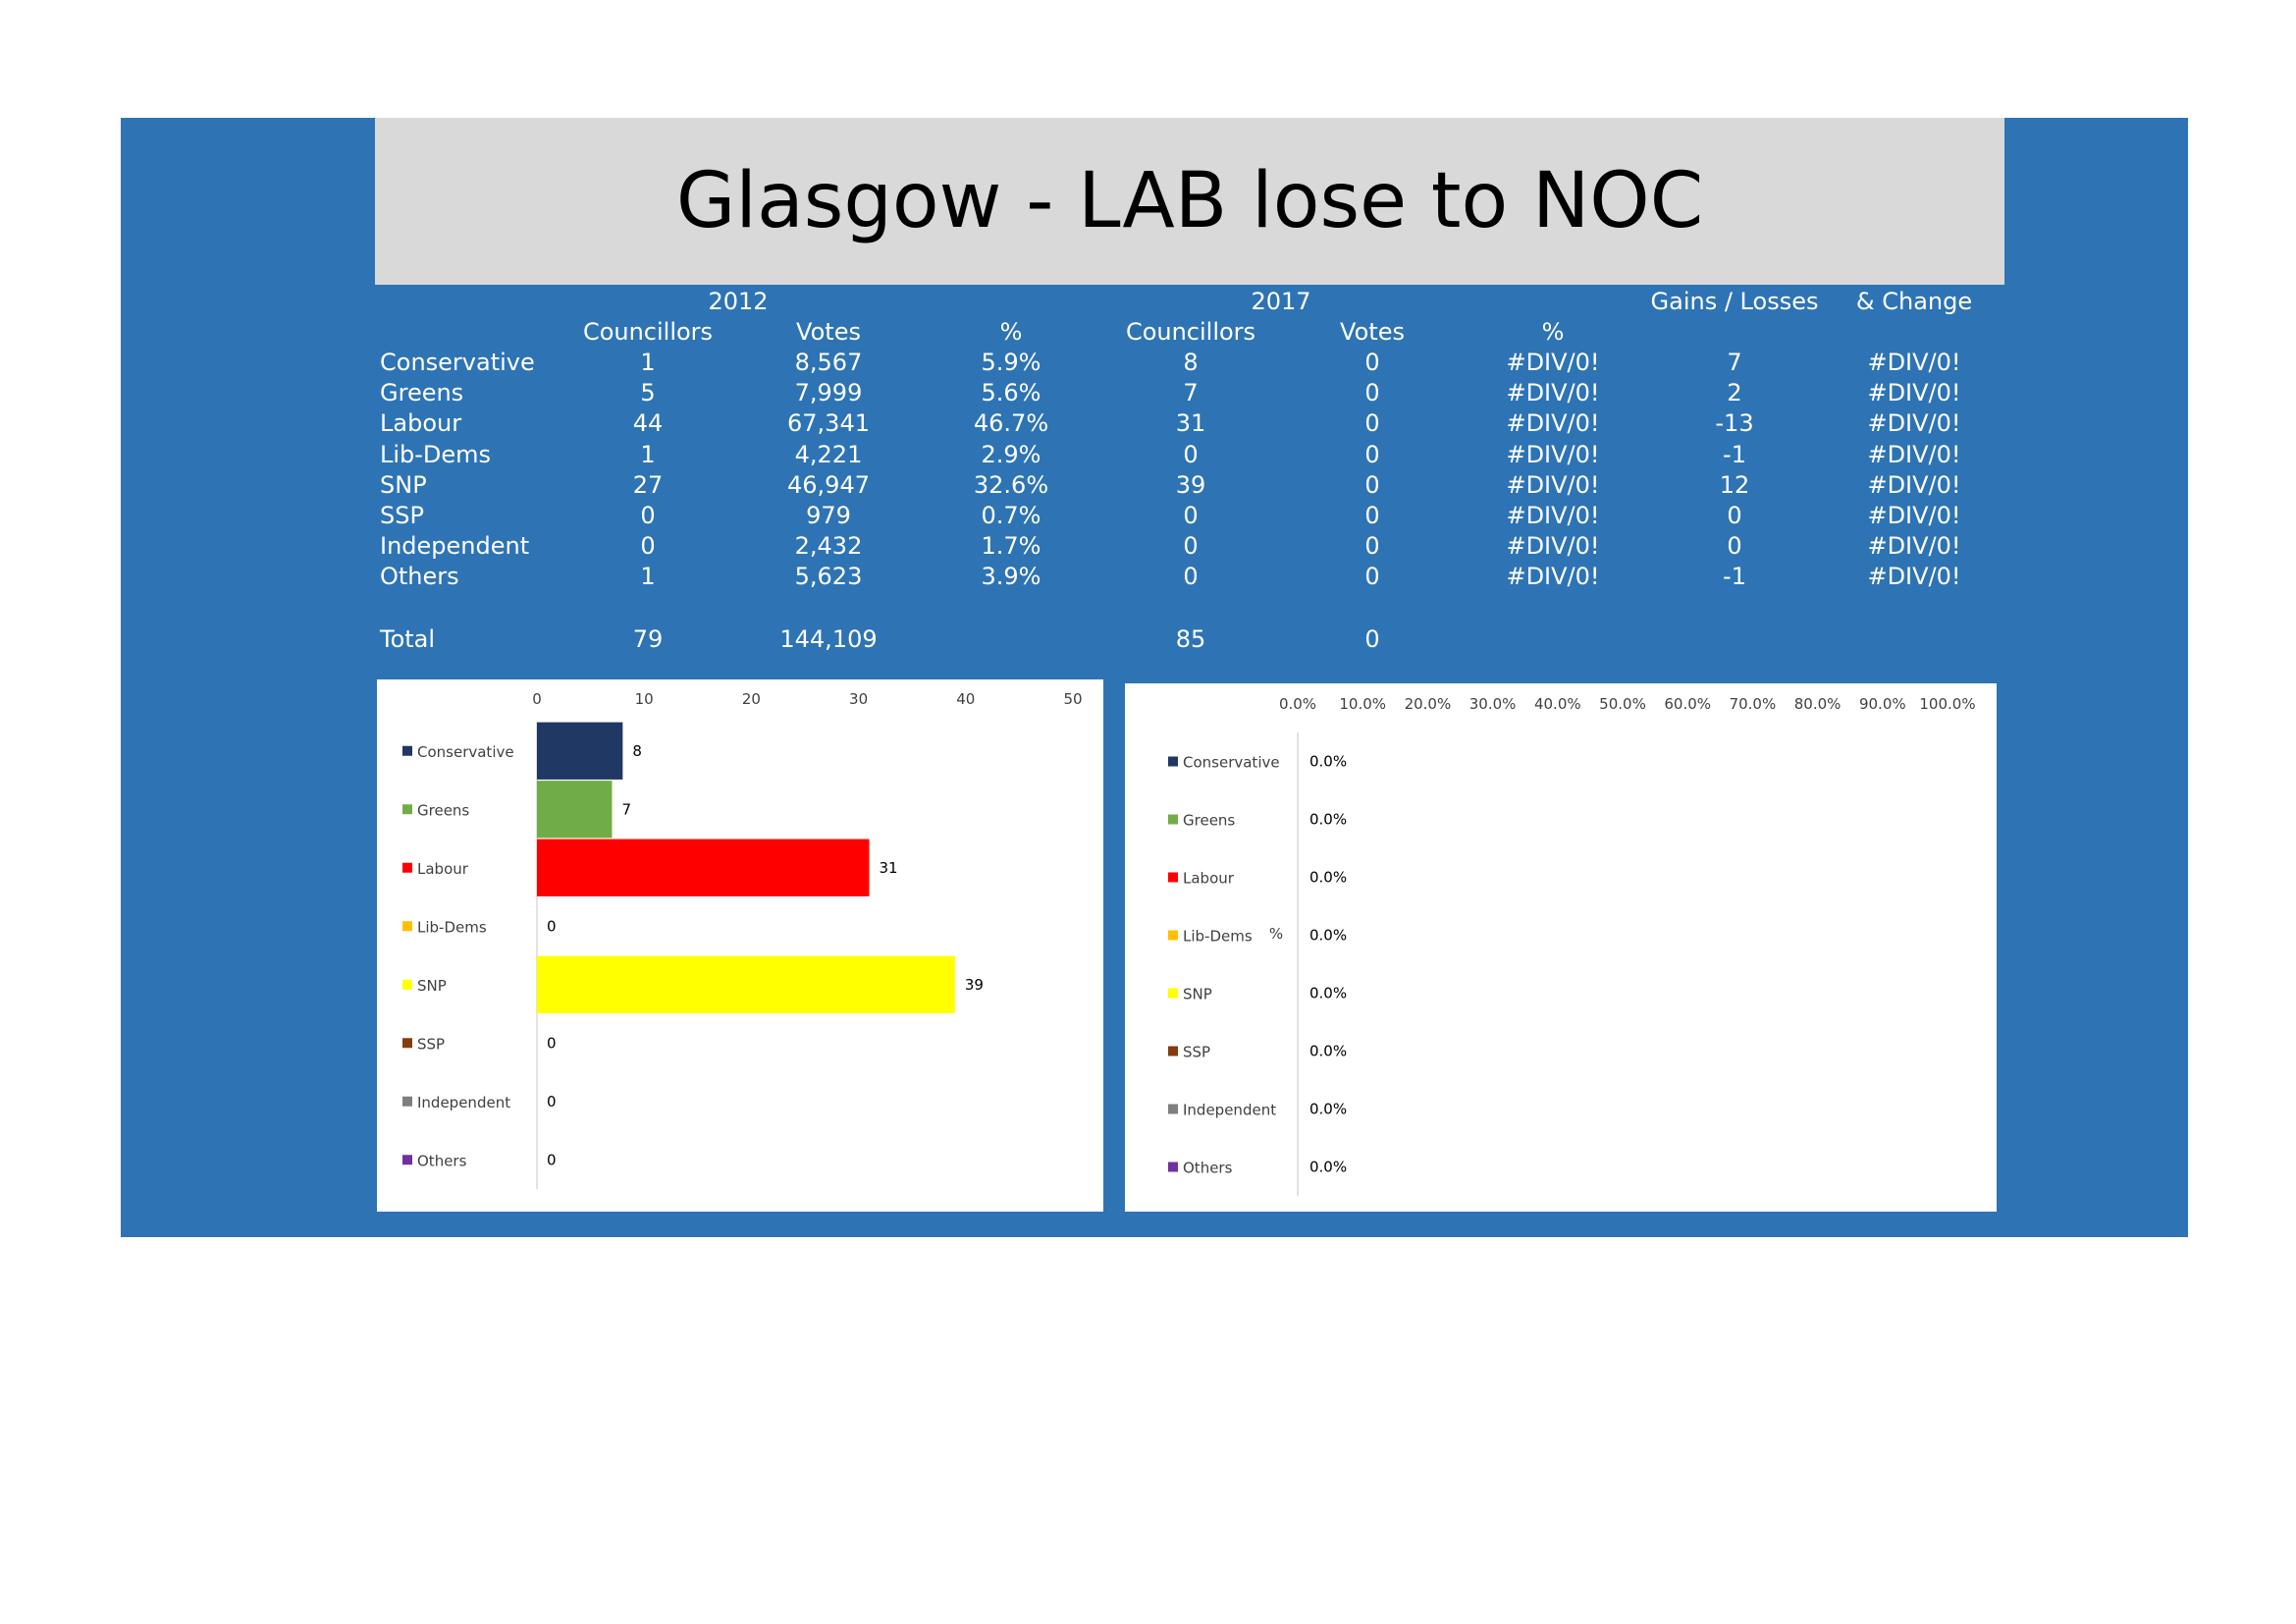 The width and height of the screenshot is (2296, 1624). Describe the element at coordinates (828, 454) in the screenshot. I see `table-cell-votes-2012: 4,221` at that location.